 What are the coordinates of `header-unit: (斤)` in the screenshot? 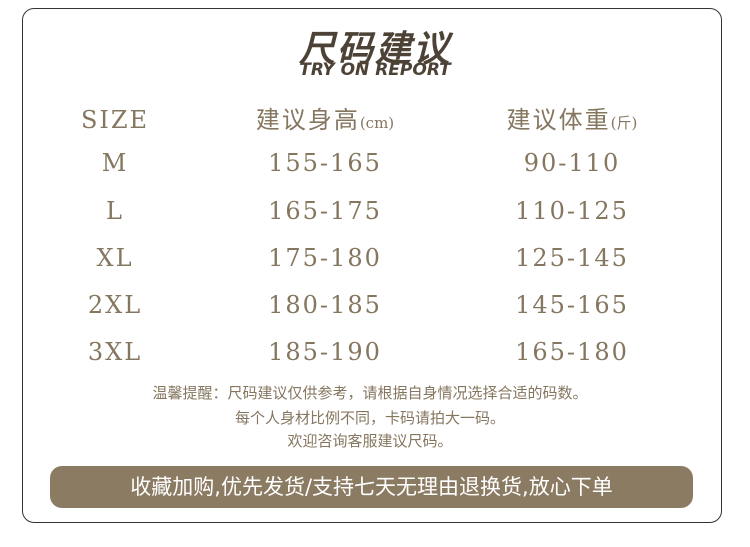 It's located at (624, 123).